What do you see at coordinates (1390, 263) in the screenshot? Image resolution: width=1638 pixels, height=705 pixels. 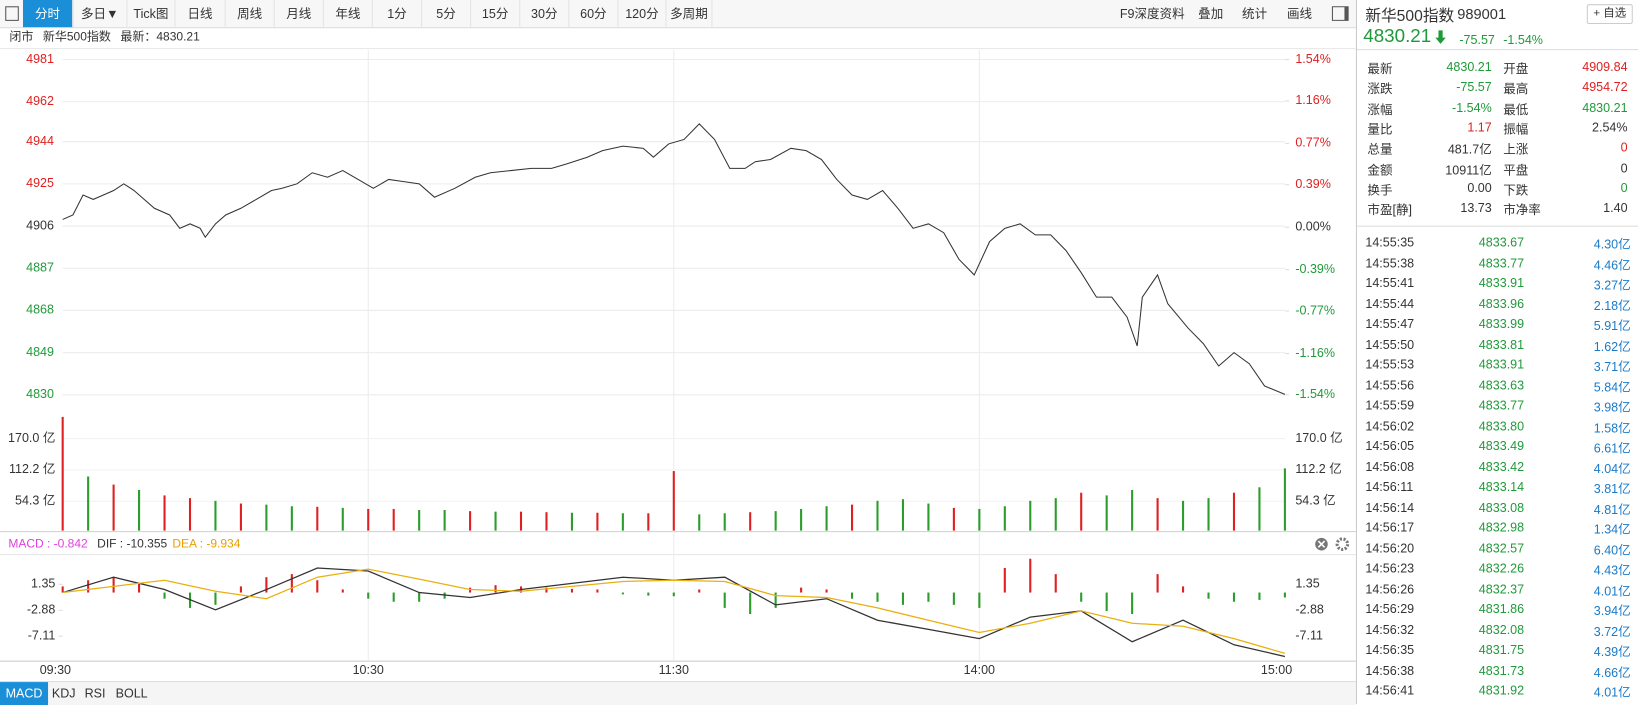 I see `tick-time: 14:55:38` at bounding box center [1390, 263].